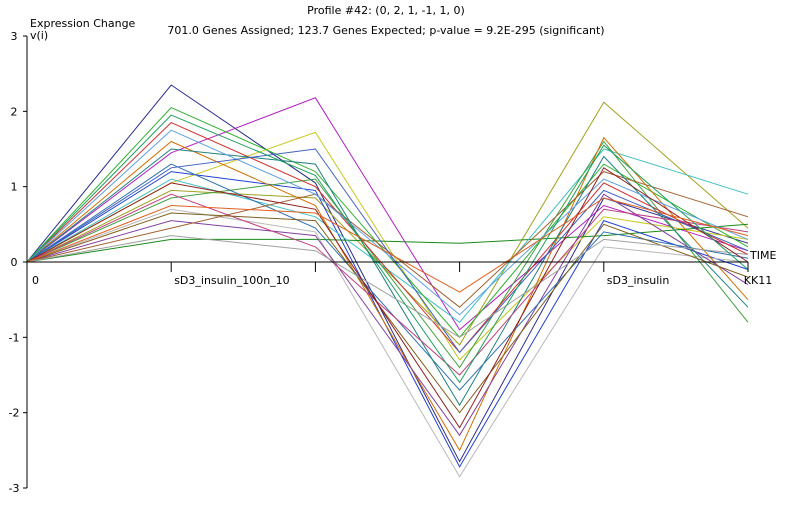  I want to click on series-line, so click(387, 243).